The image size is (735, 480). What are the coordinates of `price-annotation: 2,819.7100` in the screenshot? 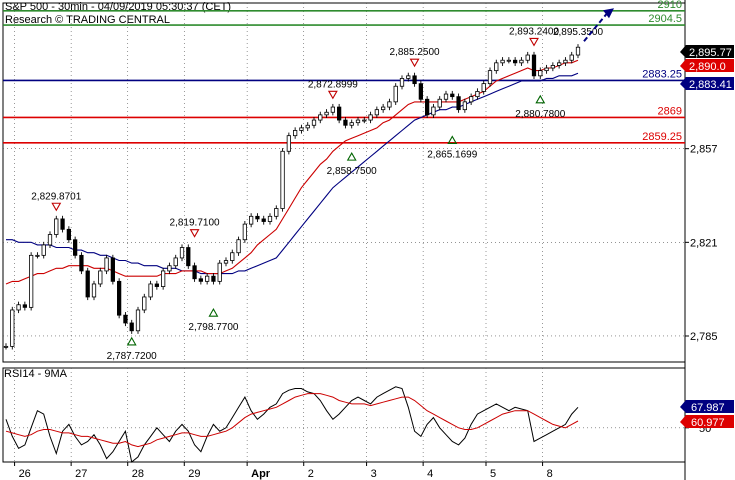 It's located at (195, 223).